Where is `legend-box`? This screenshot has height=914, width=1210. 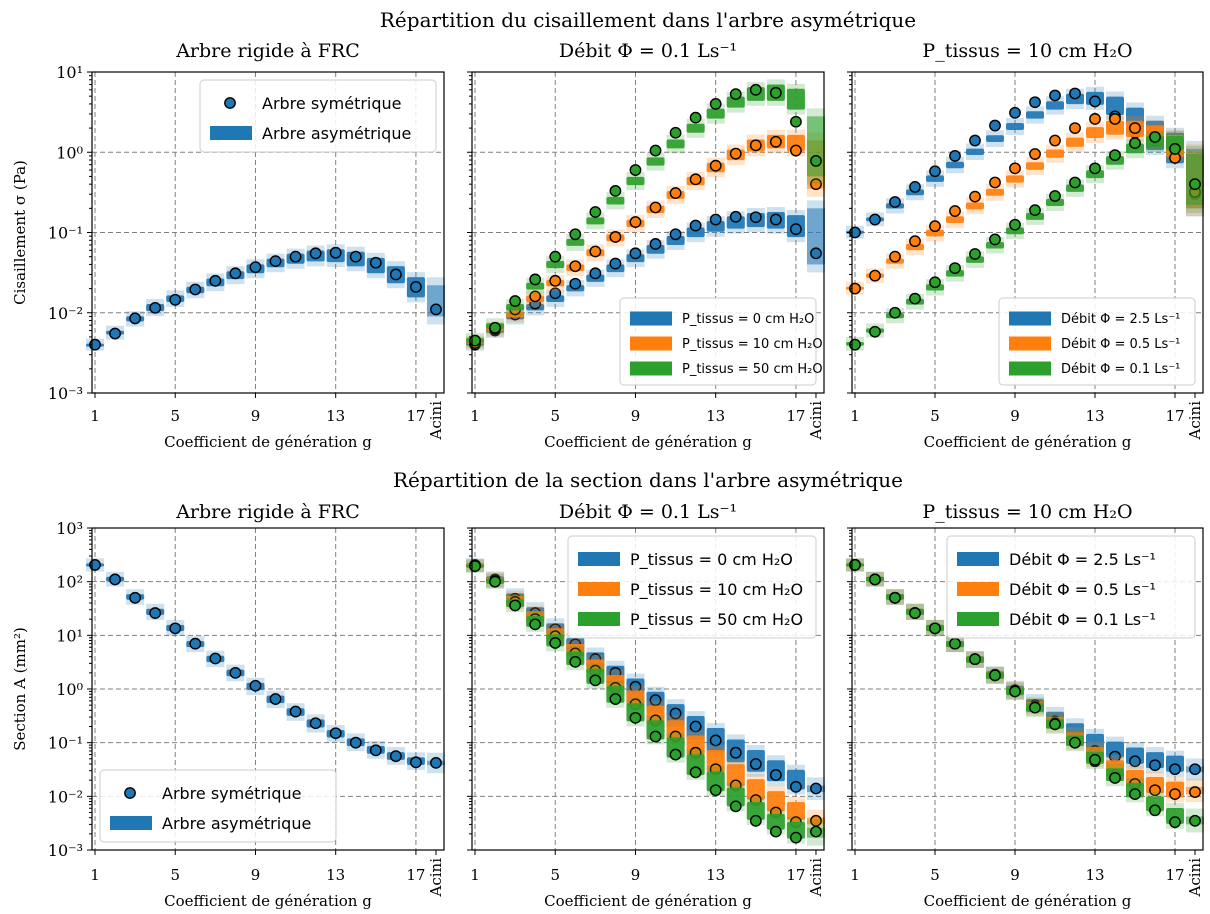
legend-box is located at coordinates (1071, 587).